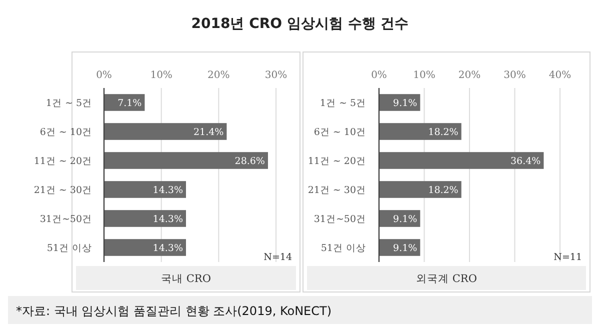 The image size is (600, 331). I want to click on data-label: 36.4%, so click(525, 161).